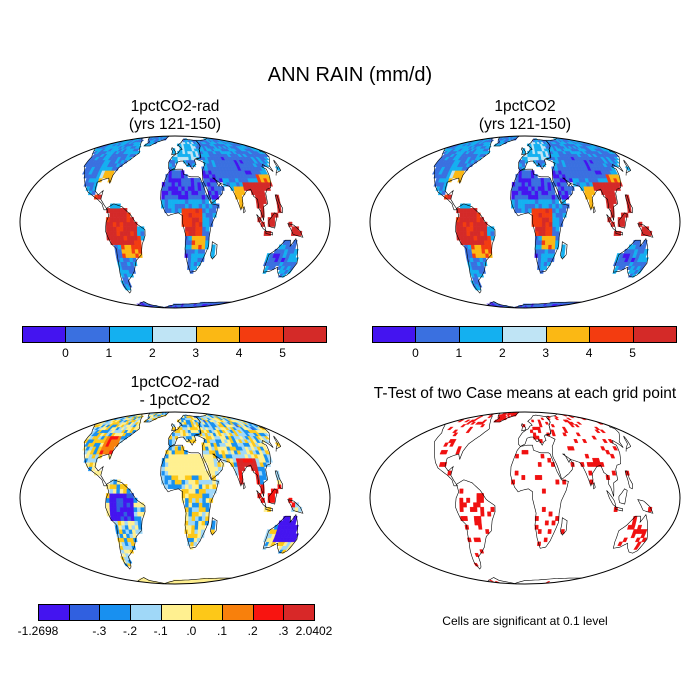 This screenshot has height=700, width=700. What do you see at coordinates (174, 346) in the screenshot?
I see `colorbar-precip-left: 0 1 2 3 4 5` at bounding box center [174, 346].